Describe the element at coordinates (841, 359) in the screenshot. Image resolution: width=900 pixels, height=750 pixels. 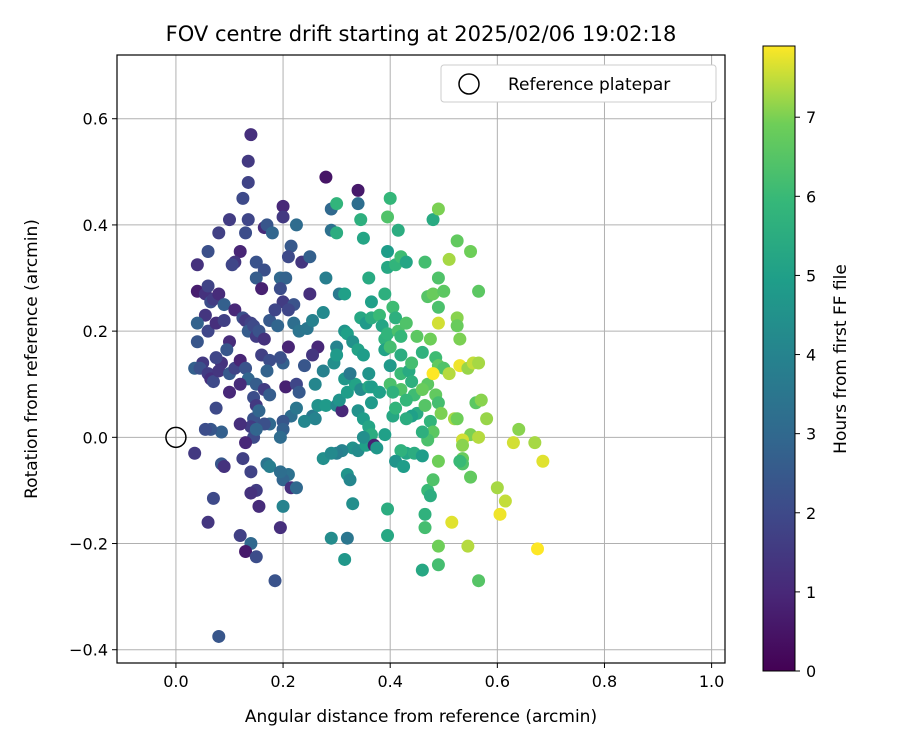
I see `colorbar-label: Hours from first FF file` at that location.